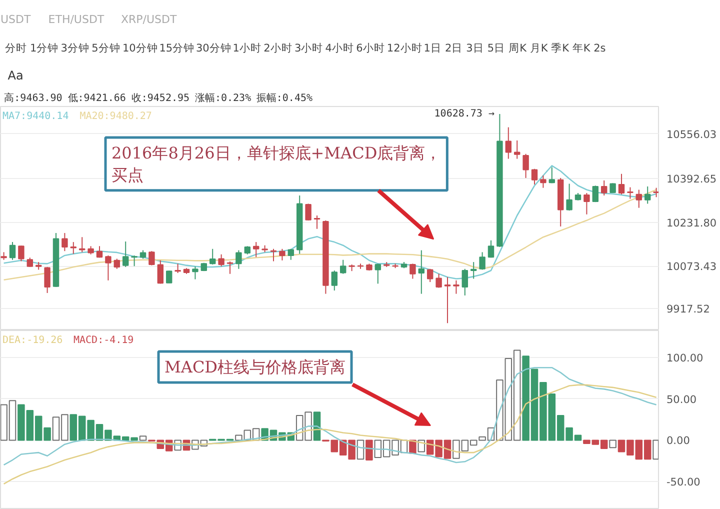 This screenshot has width=720, height=509. I want to click on text: 5分钟, so click(106, 48).